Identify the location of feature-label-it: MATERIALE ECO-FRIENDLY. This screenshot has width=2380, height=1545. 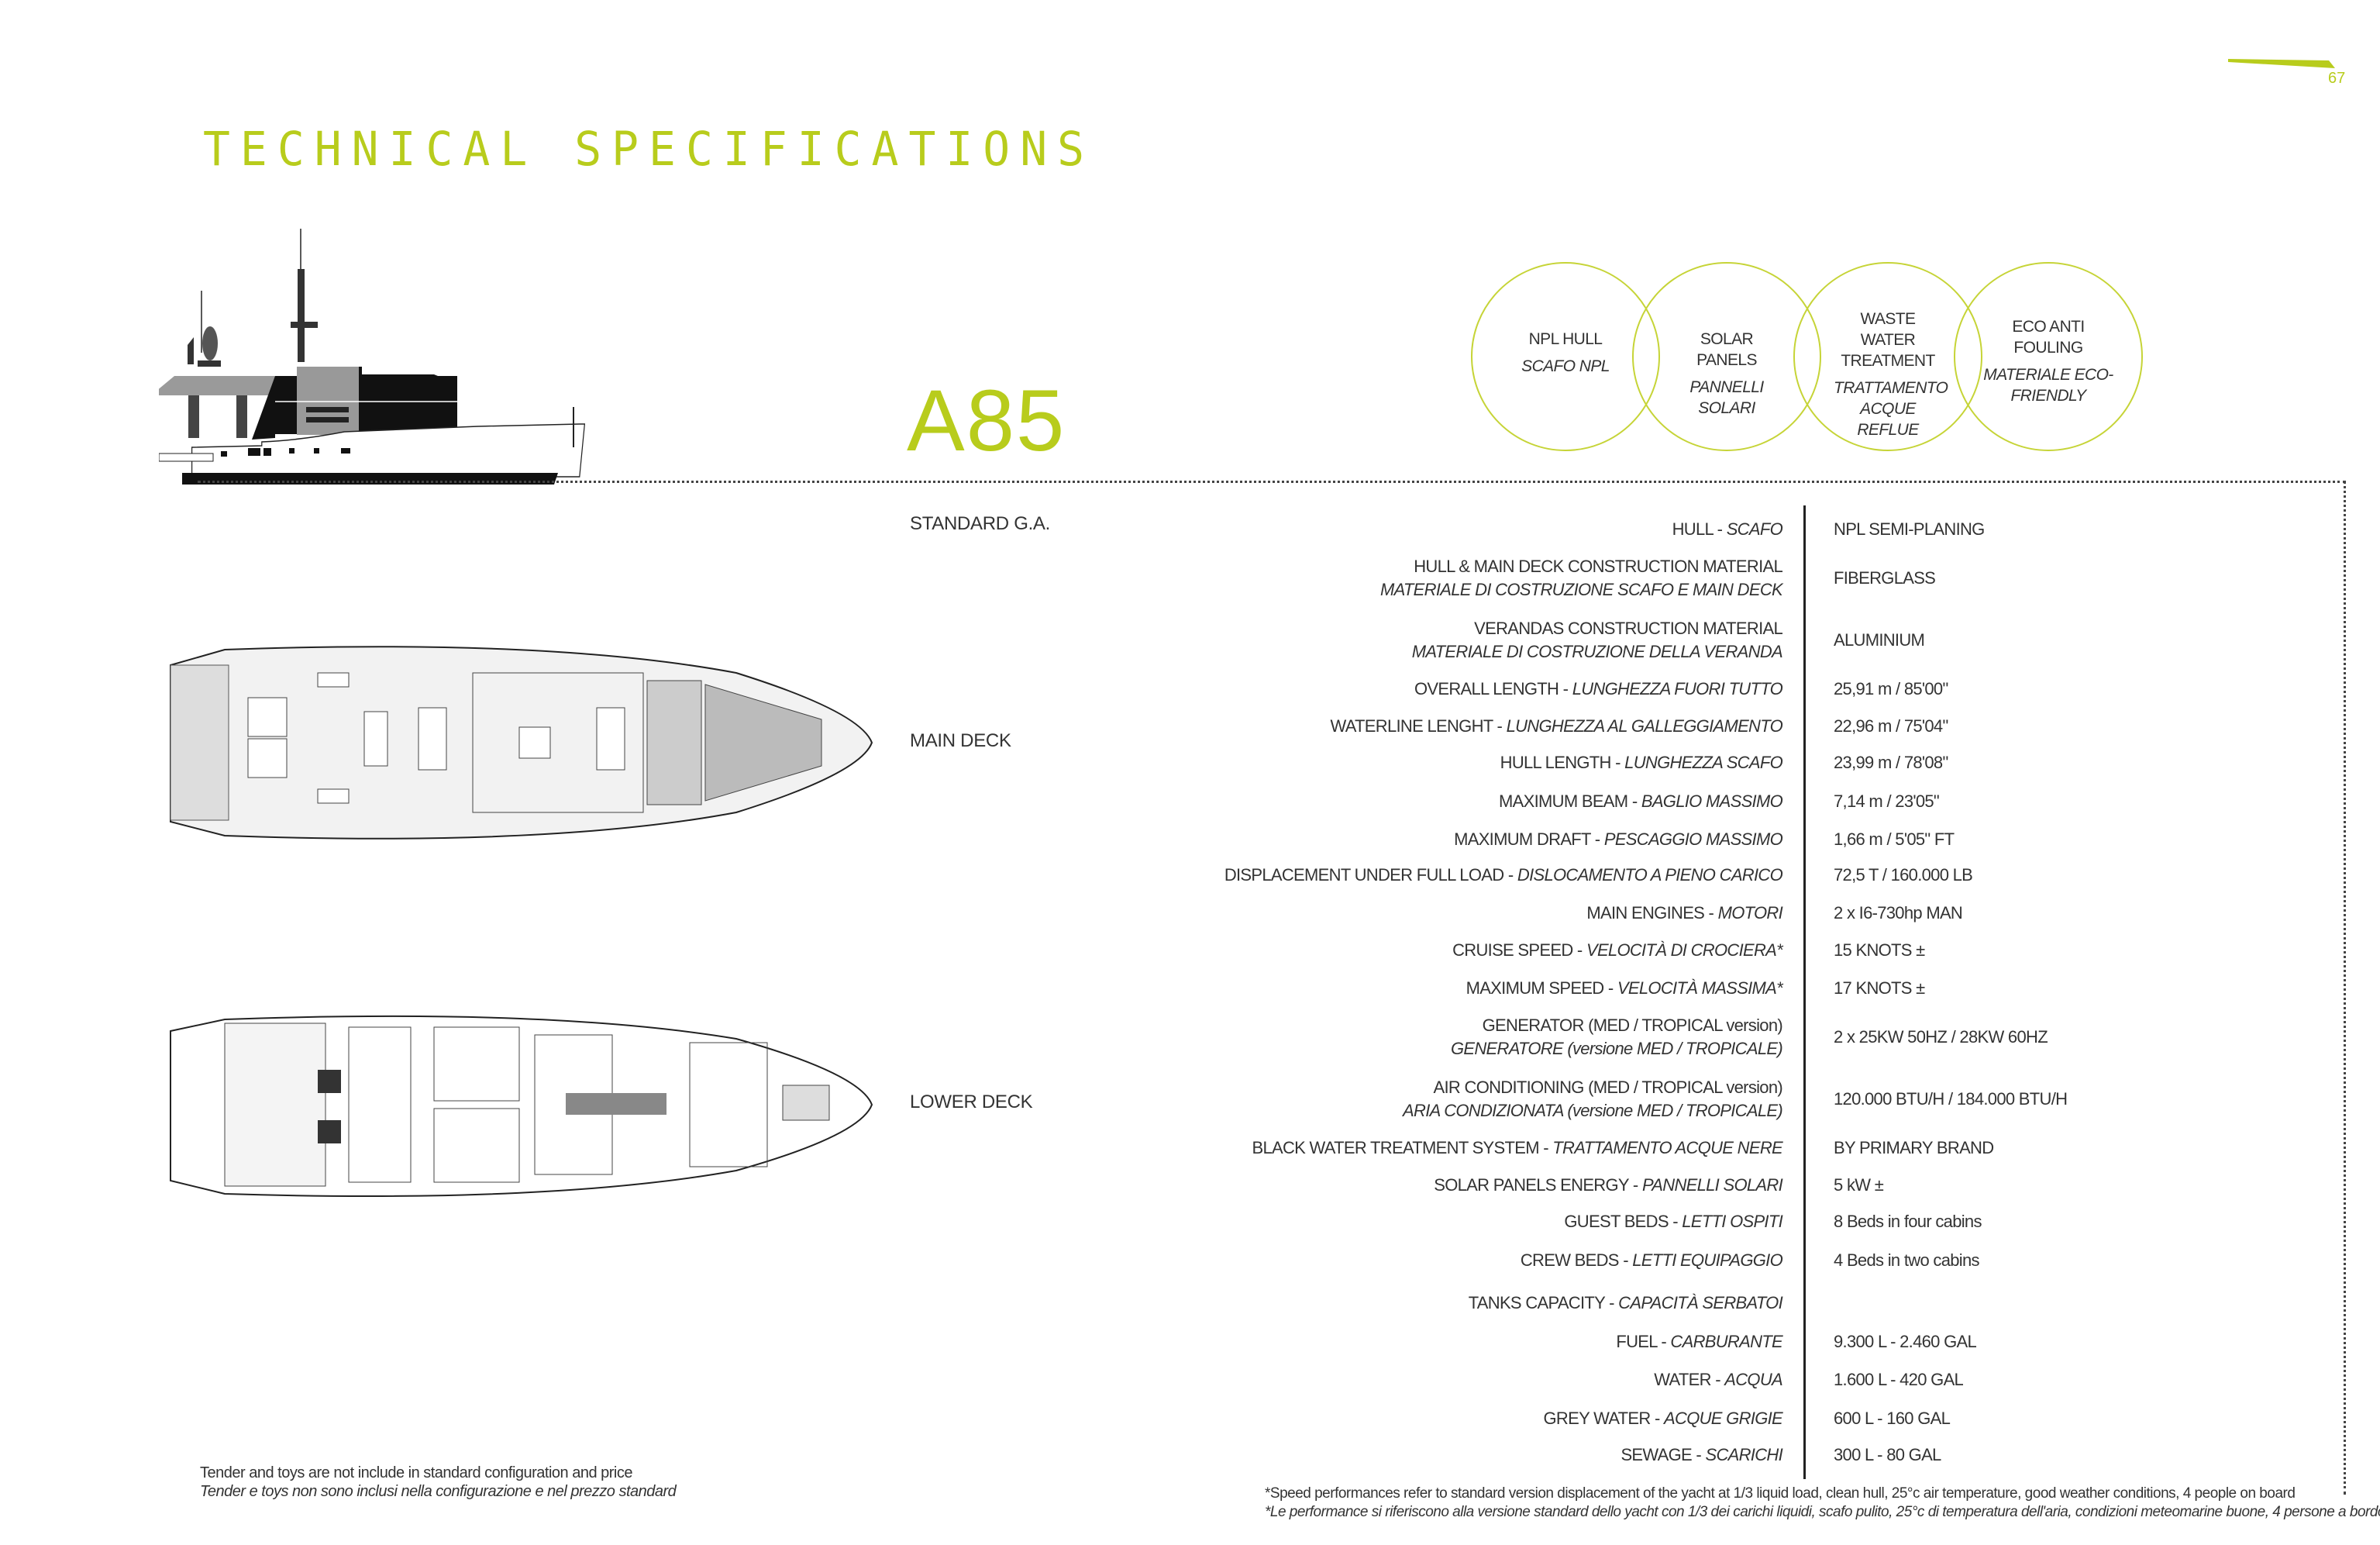
(2048, 386).